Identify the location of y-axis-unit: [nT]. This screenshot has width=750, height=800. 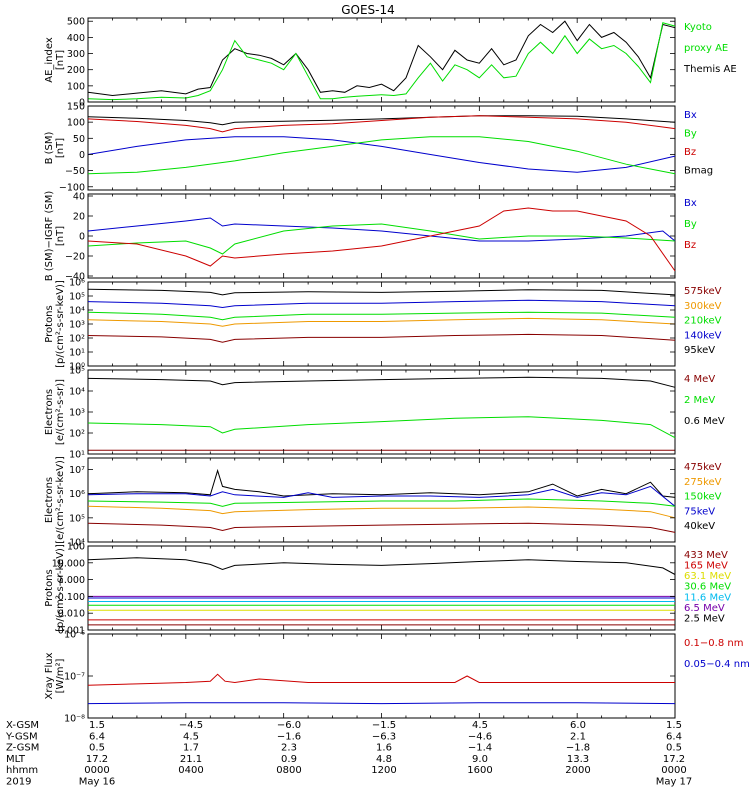
(60, 60).